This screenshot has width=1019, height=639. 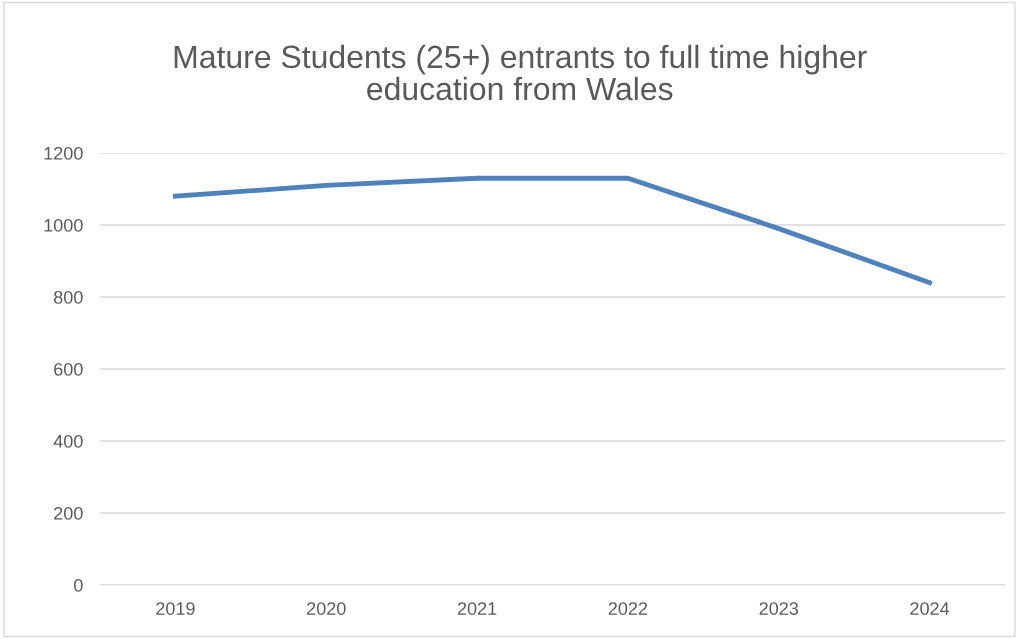 I want to click on x-tick-label: 2022, so click(x=628, y=608).